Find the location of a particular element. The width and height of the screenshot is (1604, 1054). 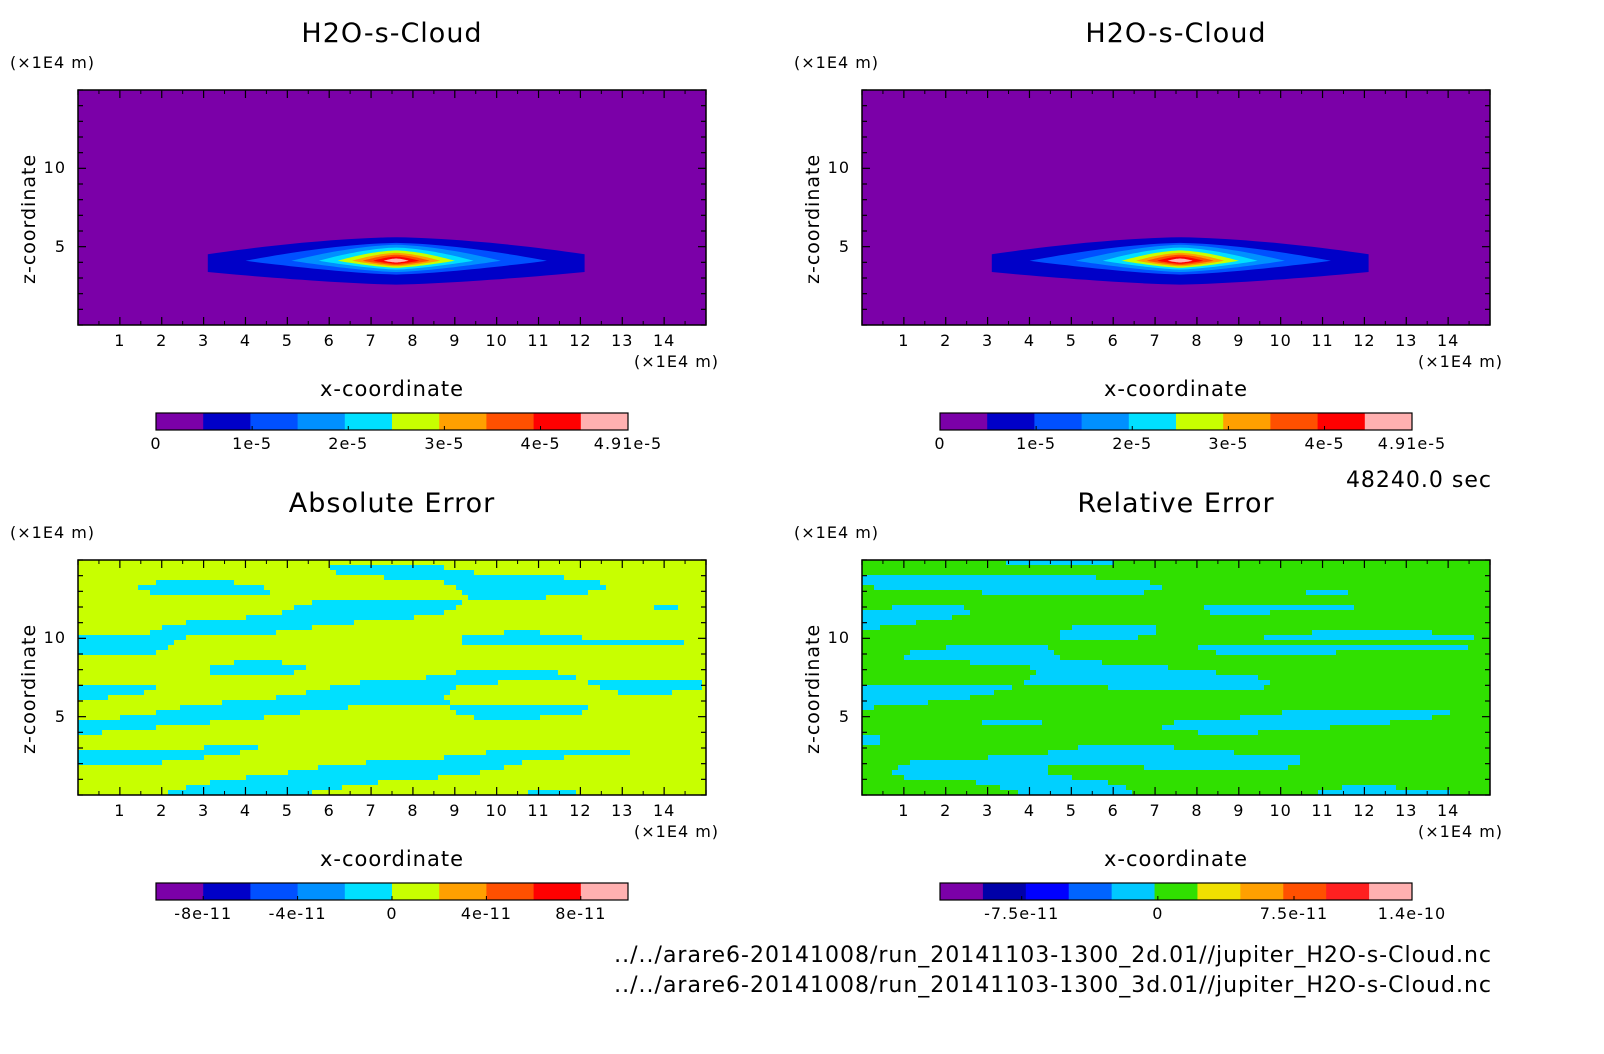

colorbar-tick-label: 3e-5 is located at coordinates (444, 443).